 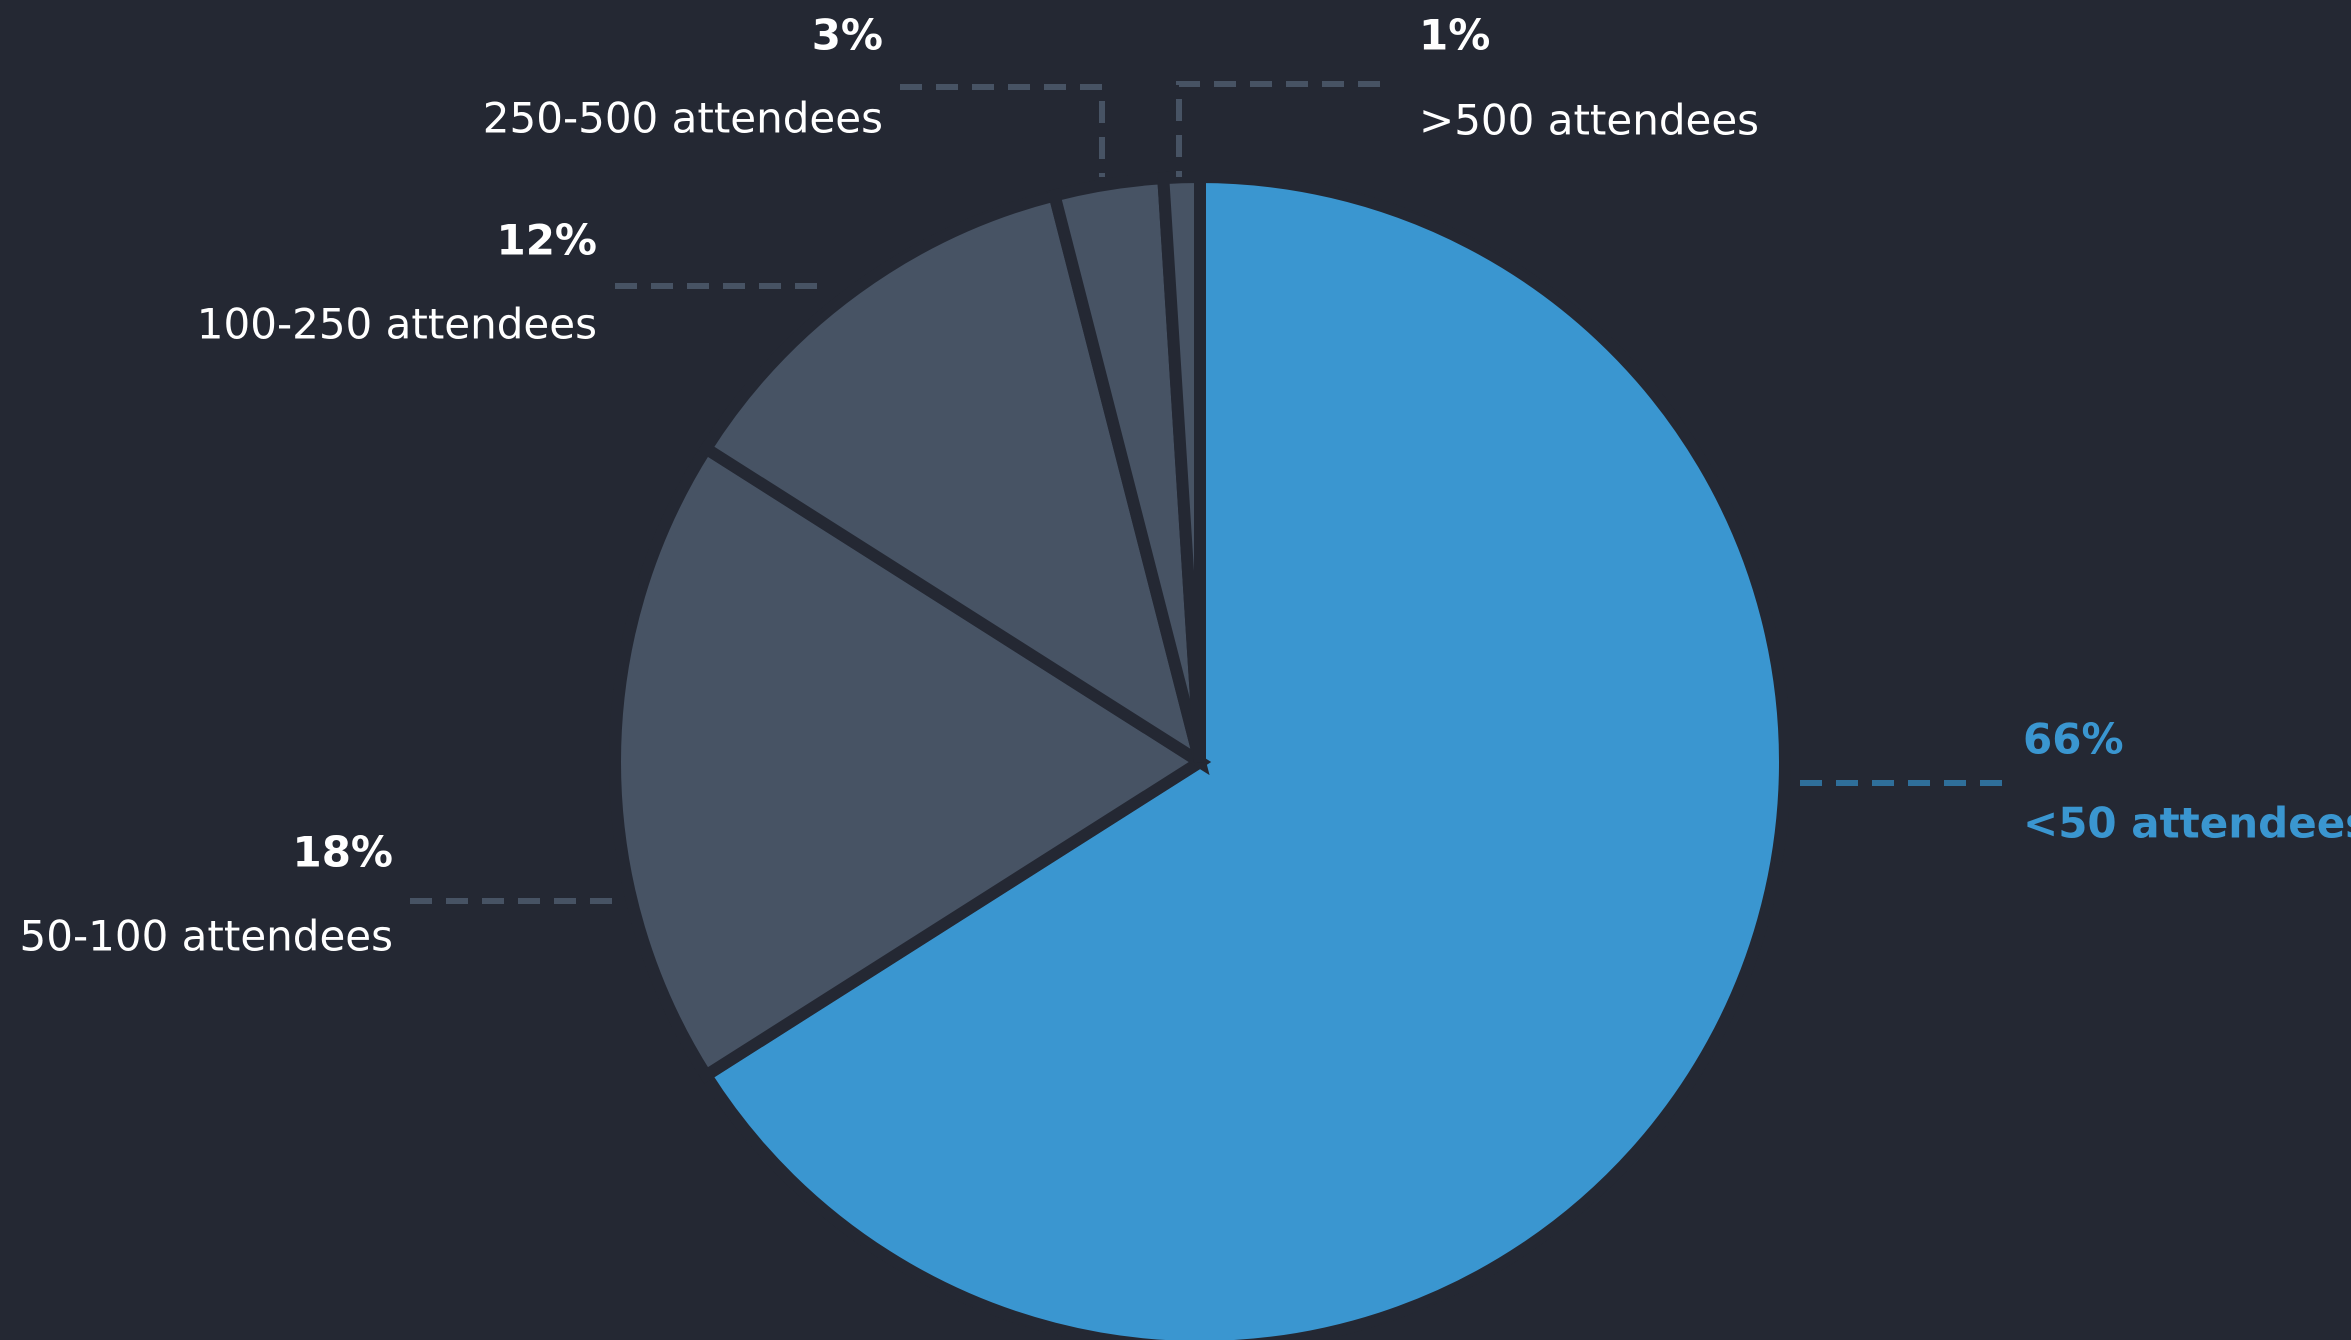 What do you see at coordinates (342, 852) in the screenshot?
I see `value-label: 18%` at bounding box center [342, 852].